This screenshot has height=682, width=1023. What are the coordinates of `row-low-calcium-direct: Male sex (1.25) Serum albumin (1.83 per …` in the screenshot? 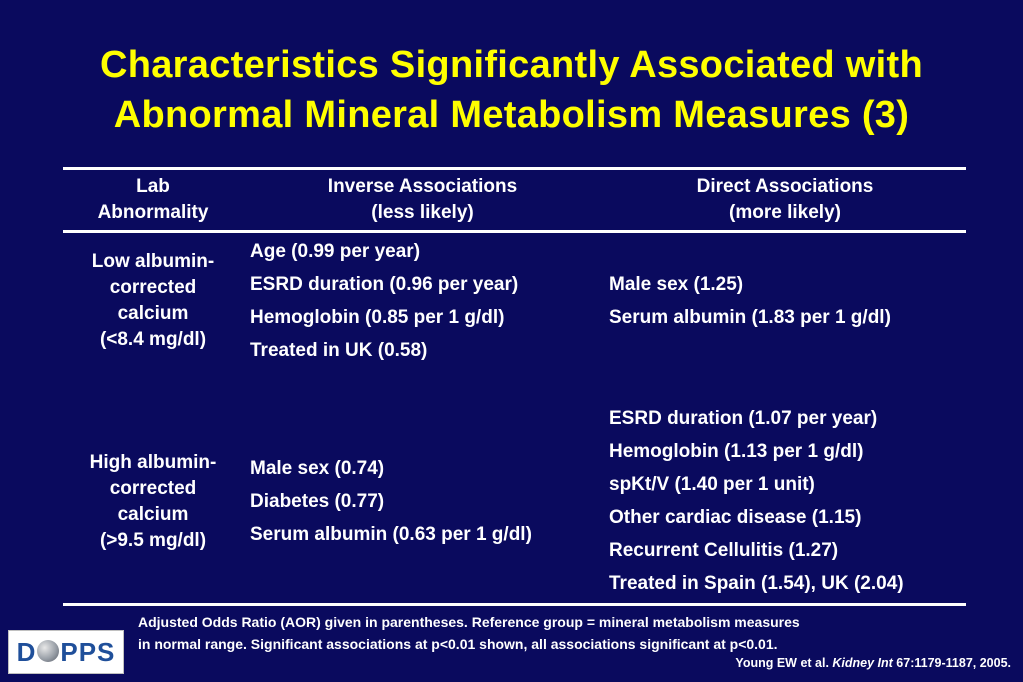 It's located at (750, 301).